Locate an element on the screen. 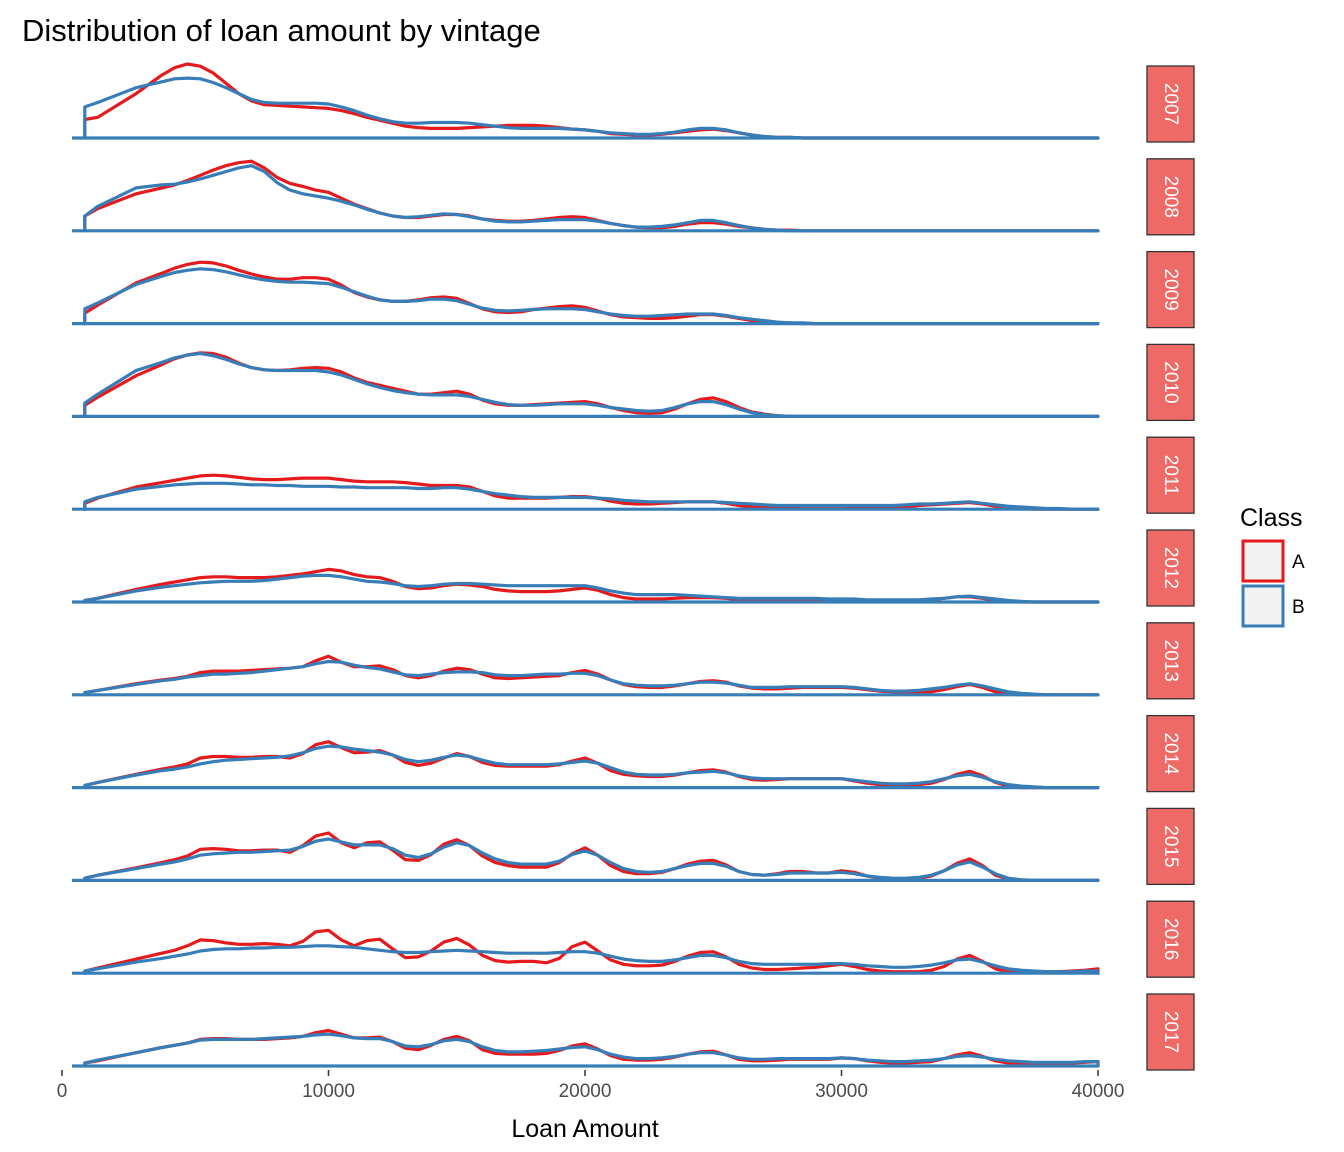 This screenshot has width=1344, height=1152. strip-2008 is located at coordinates (1170, 197).